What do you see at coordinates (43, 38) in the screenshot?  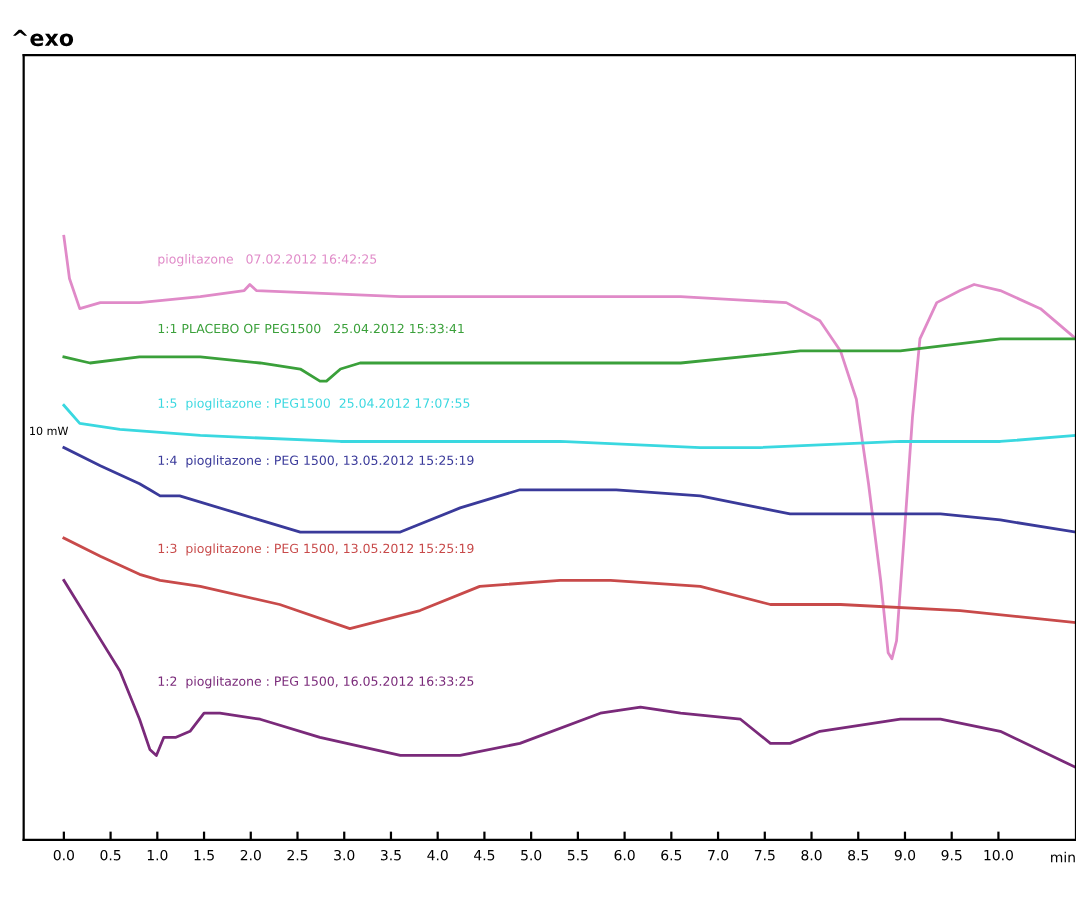 I see `text: ^exo` at bounding box center [43, 38].